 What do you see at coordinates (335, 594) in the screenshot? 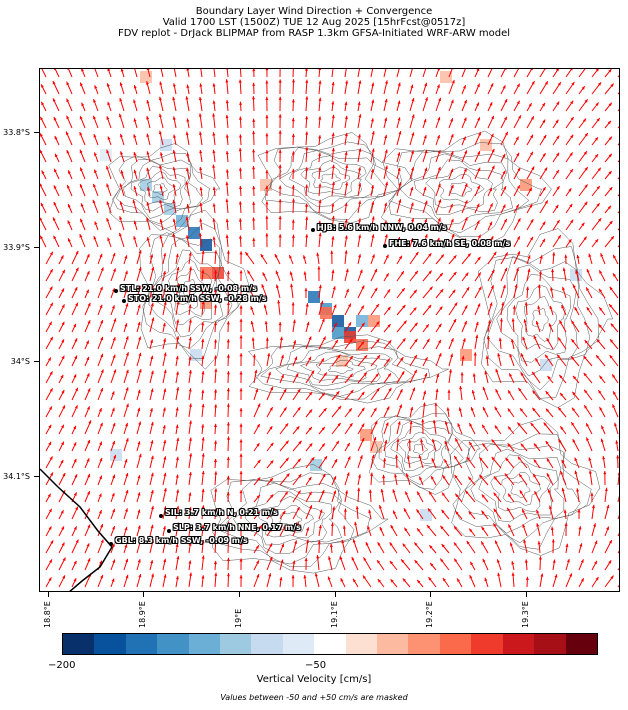
I see `lon-tick` at bounding box center [335, 594].